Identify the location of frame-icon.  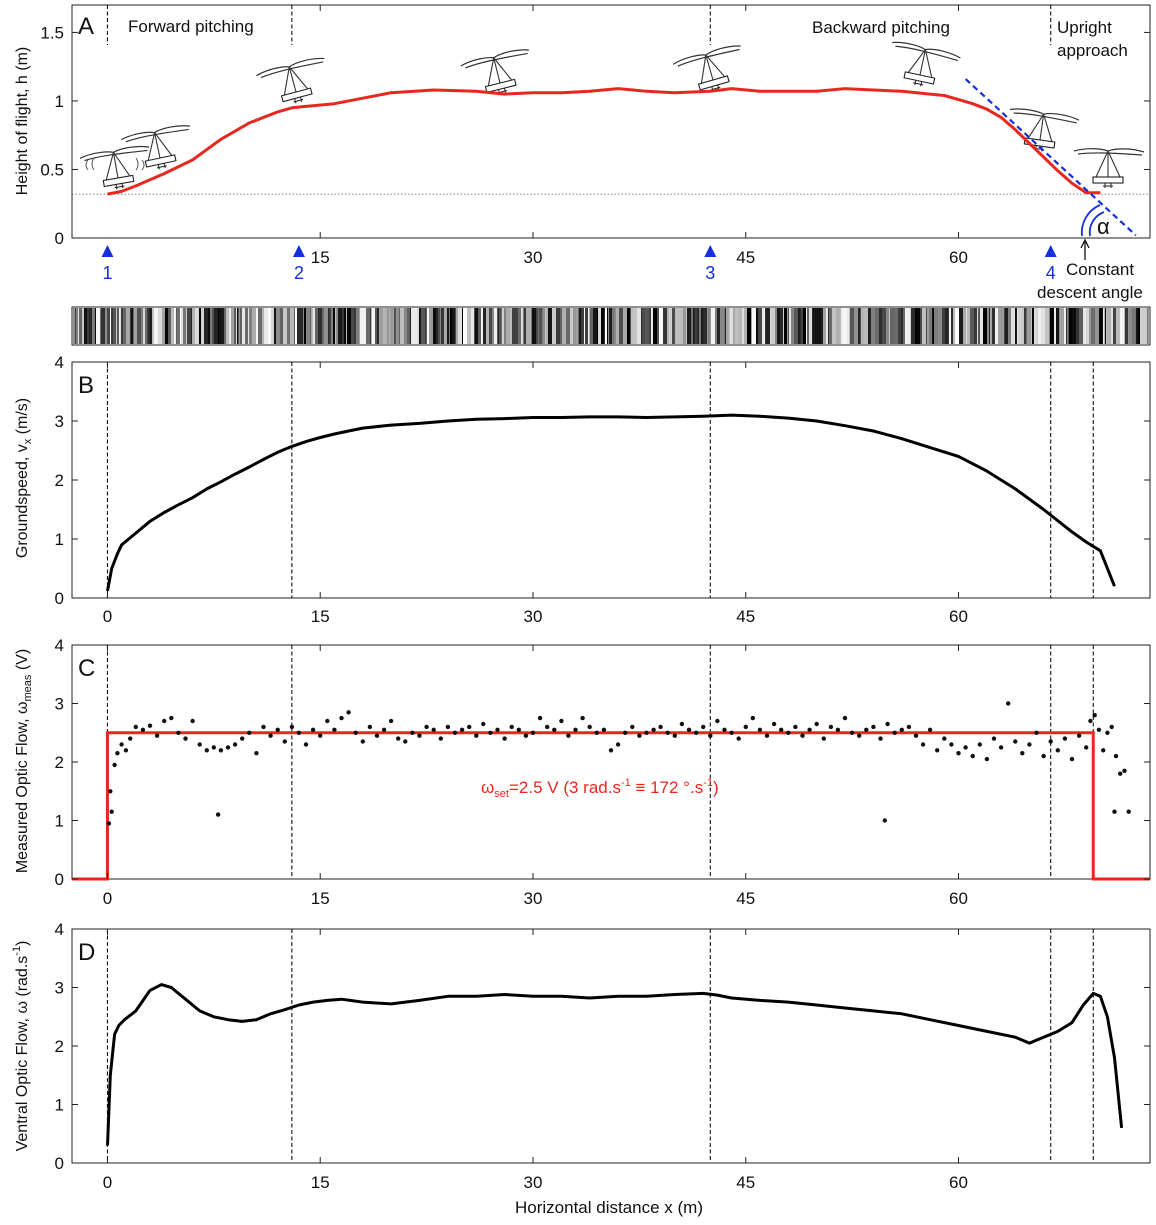
(1040, 127).